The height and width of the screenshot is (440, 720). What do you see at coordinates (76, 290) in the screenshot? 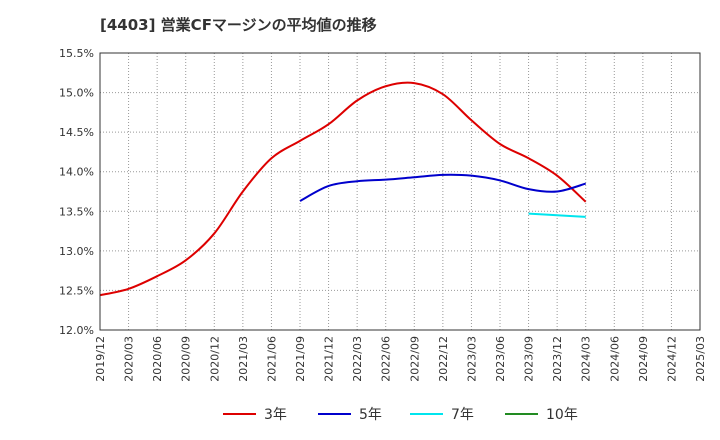
I see `y-tick-label: 12.5%` at bounding box center [76, 290].